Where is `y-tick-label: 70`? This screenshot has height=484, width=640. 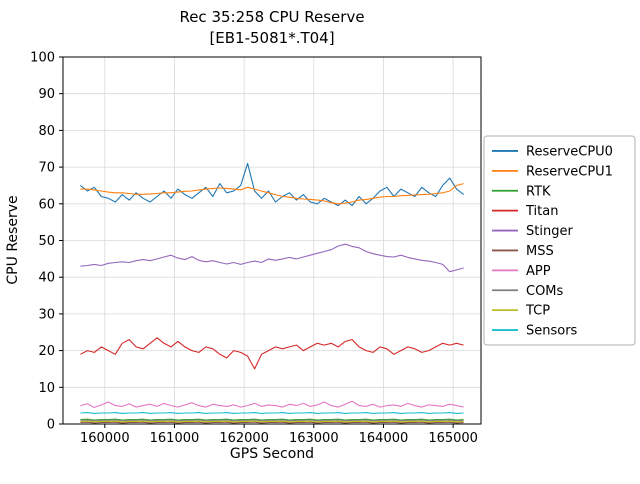 y-tick-label: 70 is located at coordinates (46, 168).